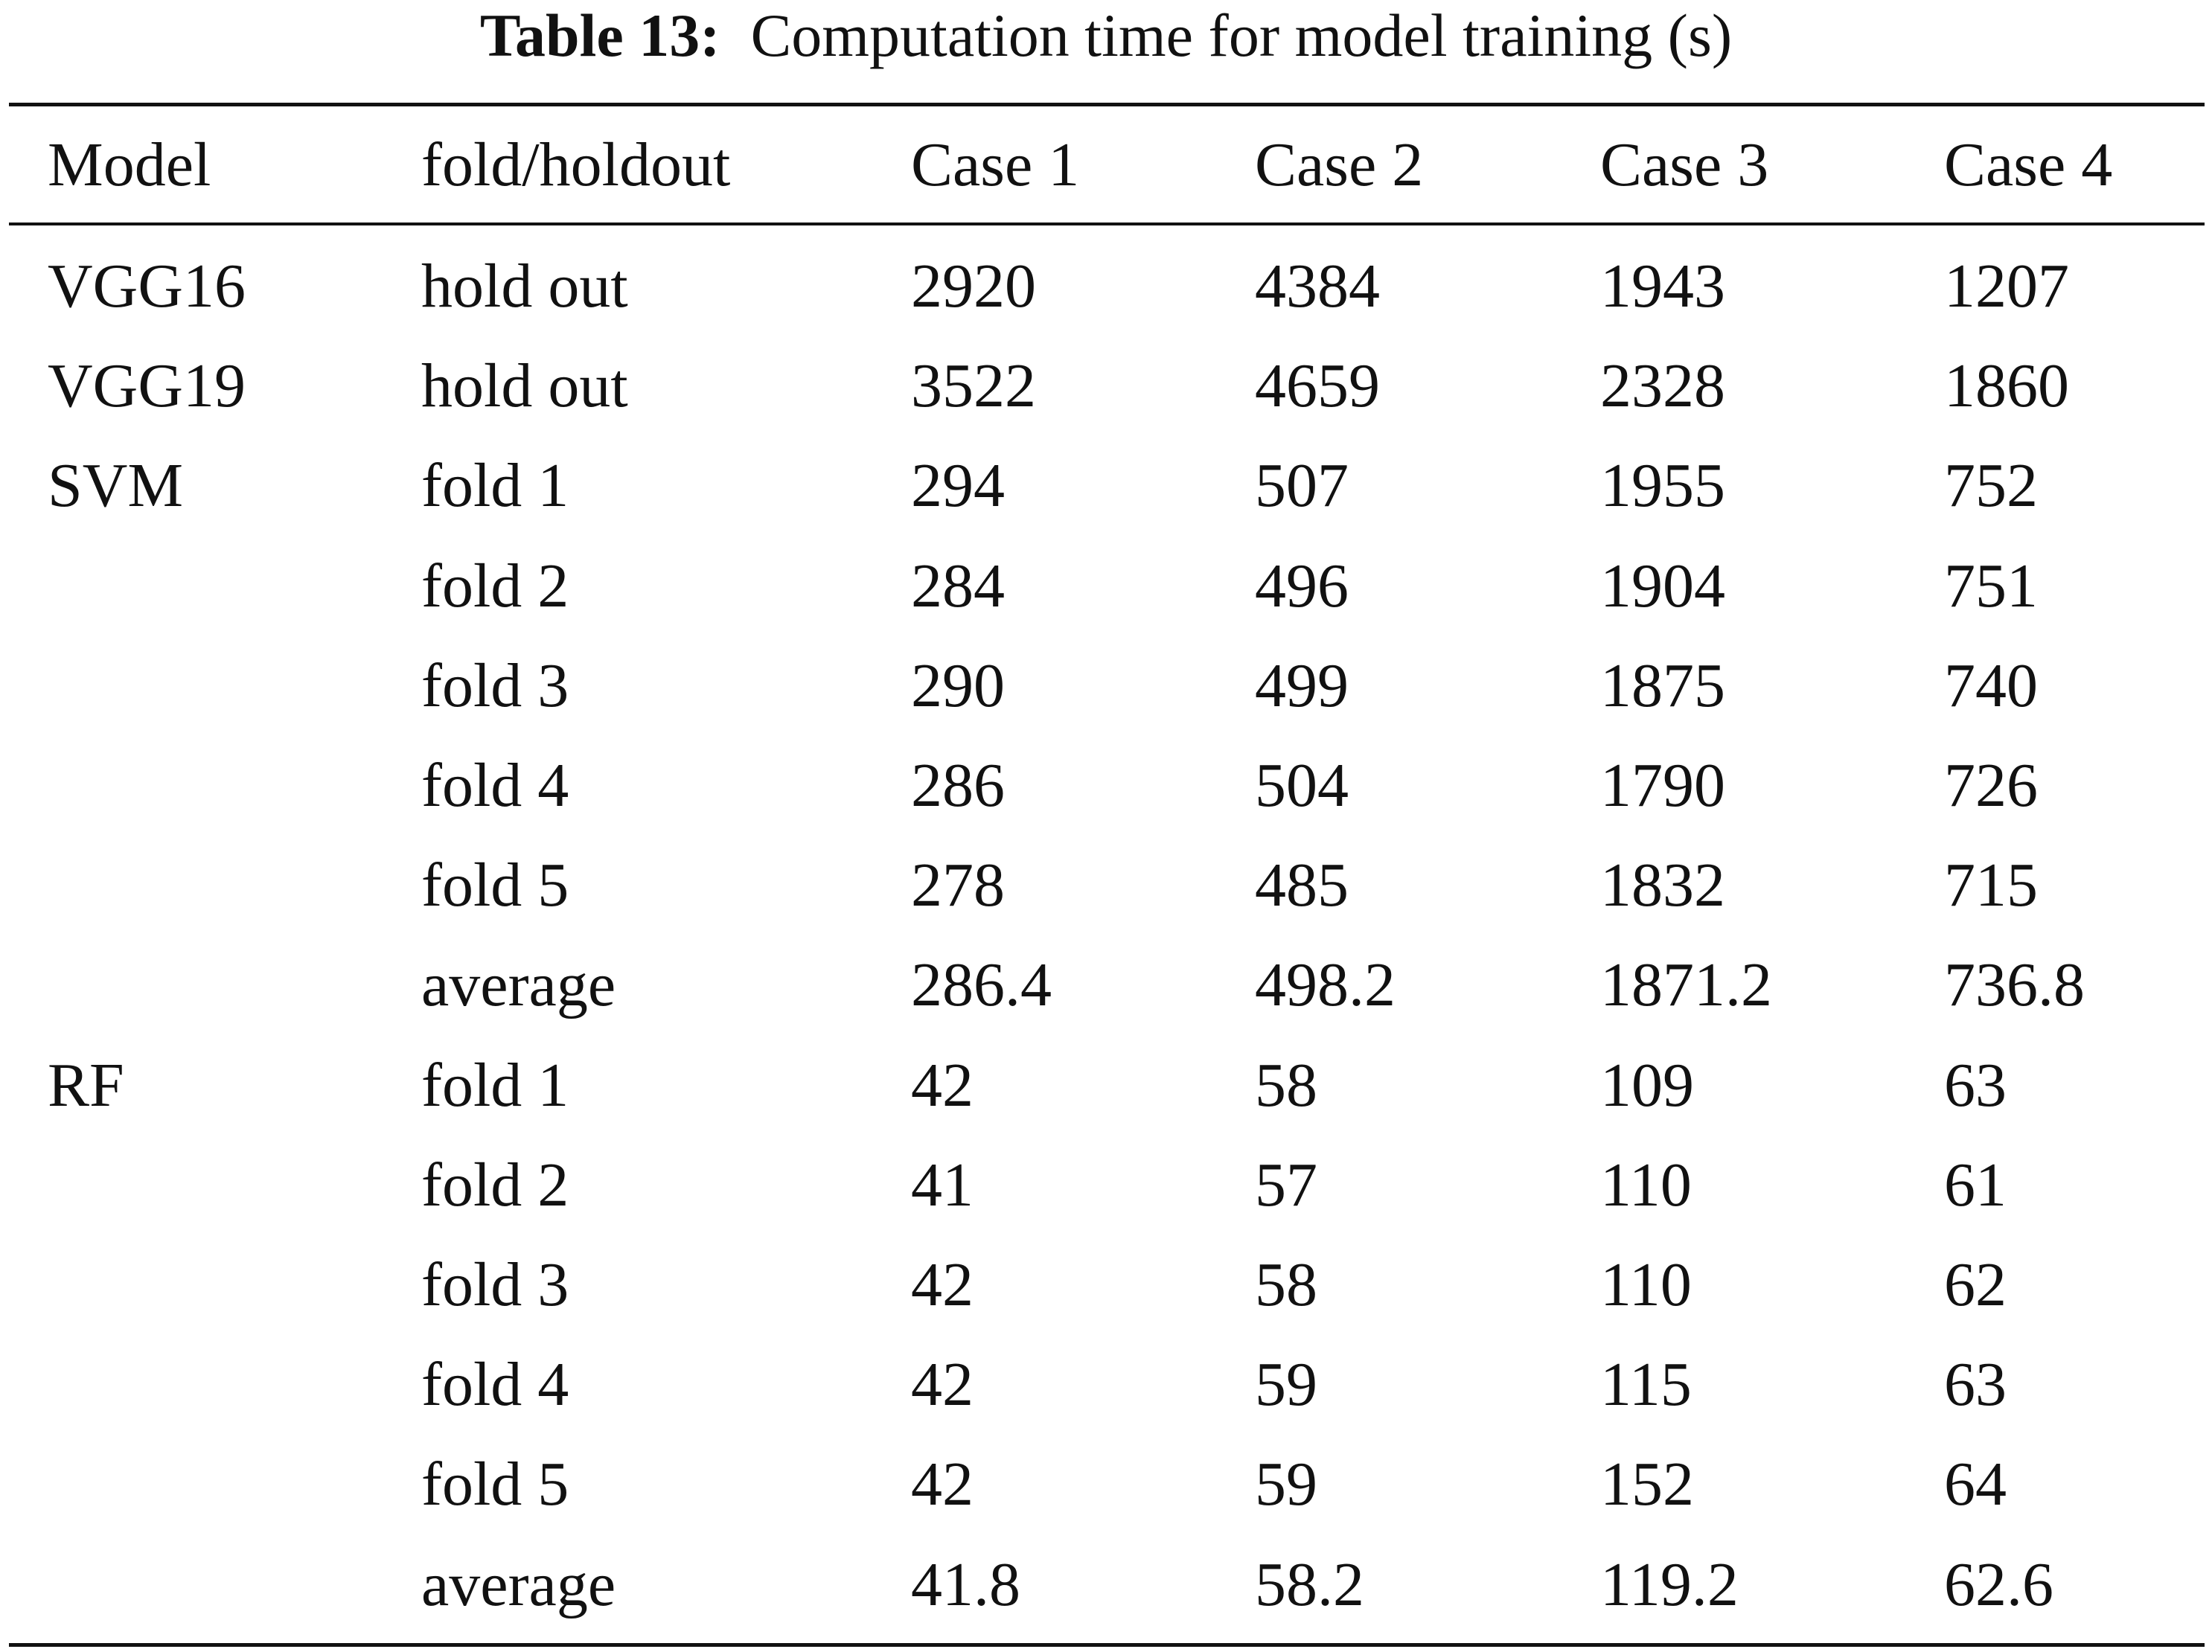 The image size is (2212, 1652). Describe the element at coordinates (1991, 885) in the screenshot. I see `table-cell-case-4: 715` at that location.